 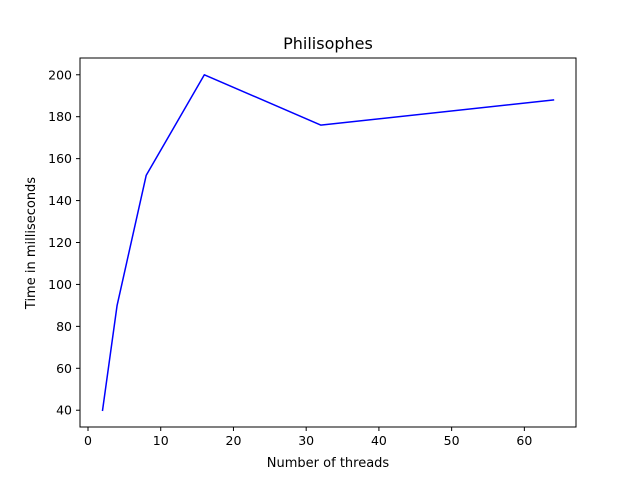 What do you see at coordinates (31, 243) in the screenshot?
I see `y-axis-label: Time in milliseconds` at bounding box center [31, 243].